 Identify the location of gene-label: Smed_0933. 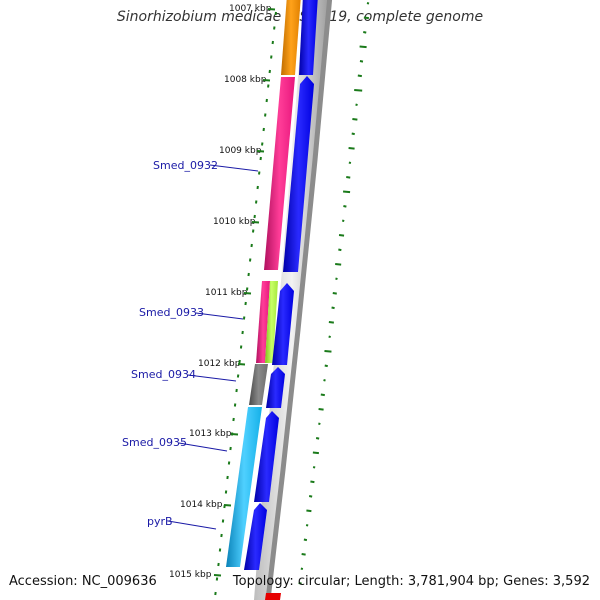
(171, 312).